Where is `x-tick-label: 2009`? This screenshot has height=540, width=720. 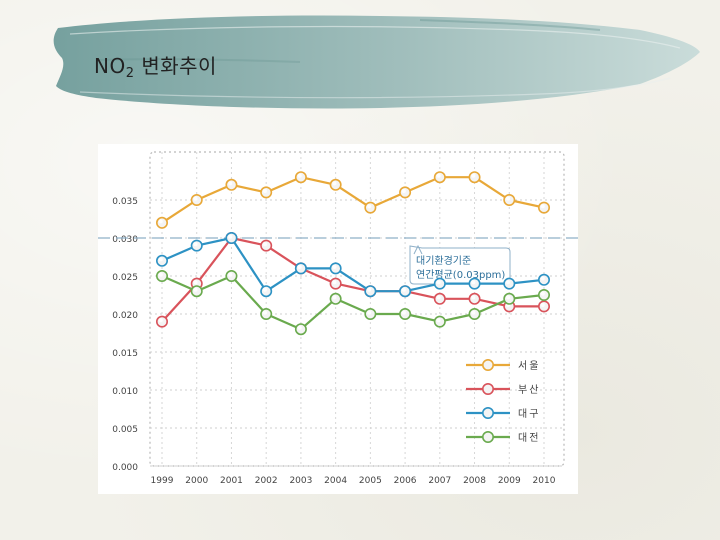 x-tick-label: 2009 is located at coordinates (509, 481).